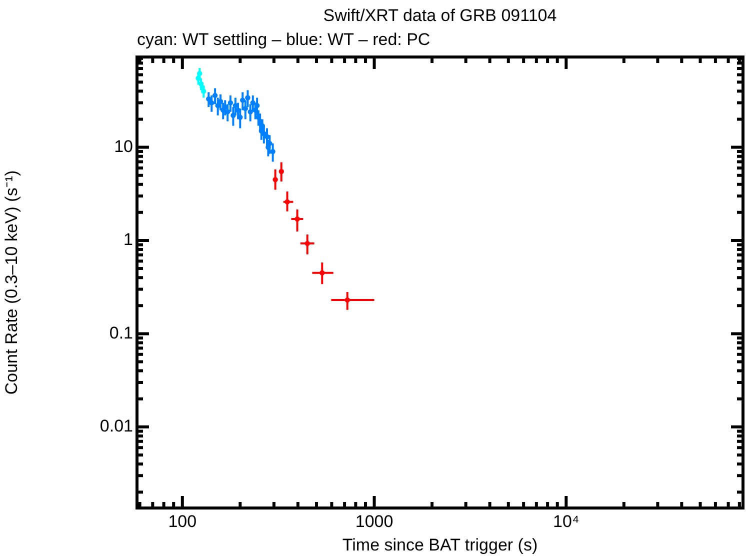 The height and width of the screenshot is (558, 746). What do you see at coordinates (11, 282) in the screenshot?
I see `y-axis-title: Count Rate (0.3–10 keV) (s⁻¹)` at bounding box center [11, 282].